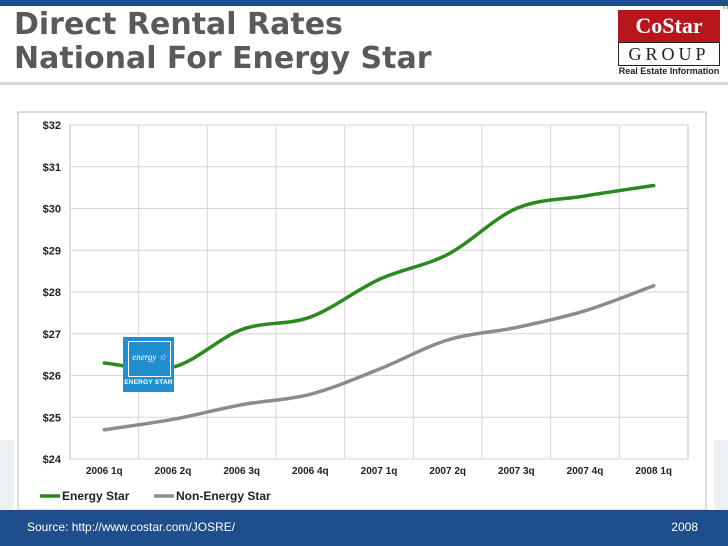  I want to click on logo-tagline: Real Estate Information, so click(669, 71).